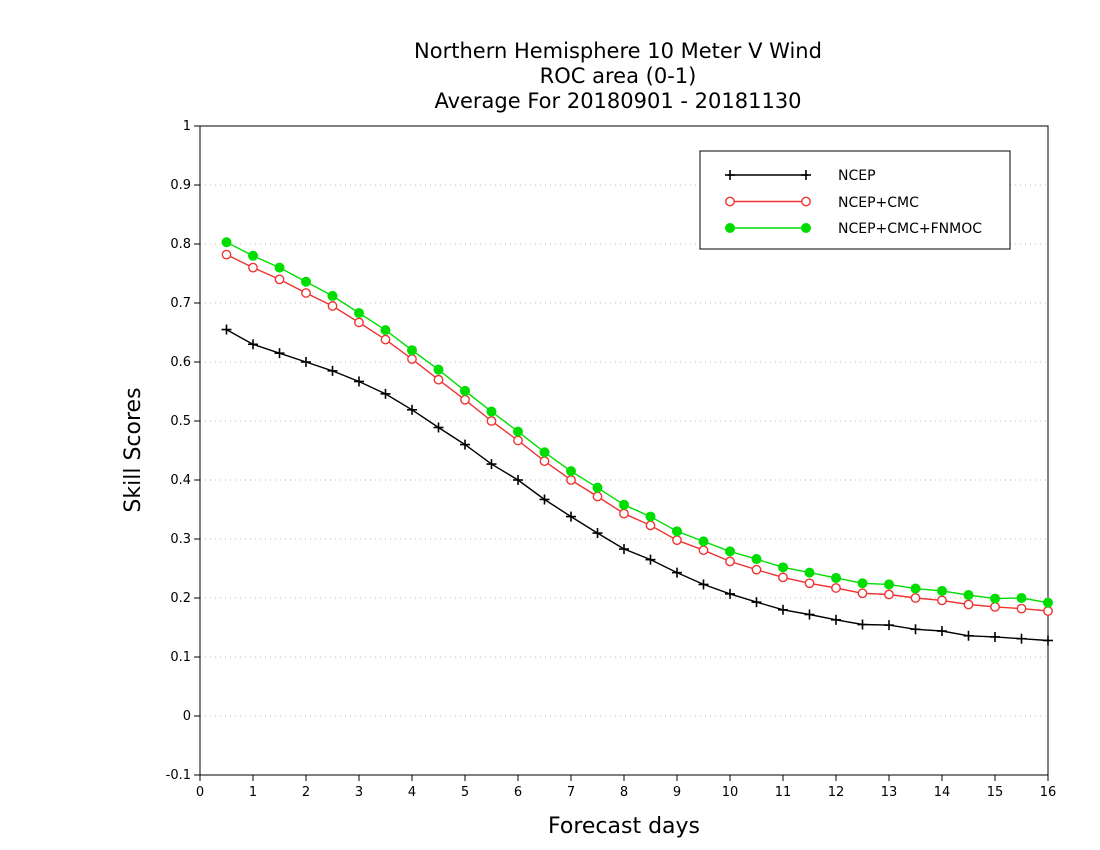 This screenshot has height=850, width=1100. I want to click on x-axis-label: Forecast days, so click(624, 826).